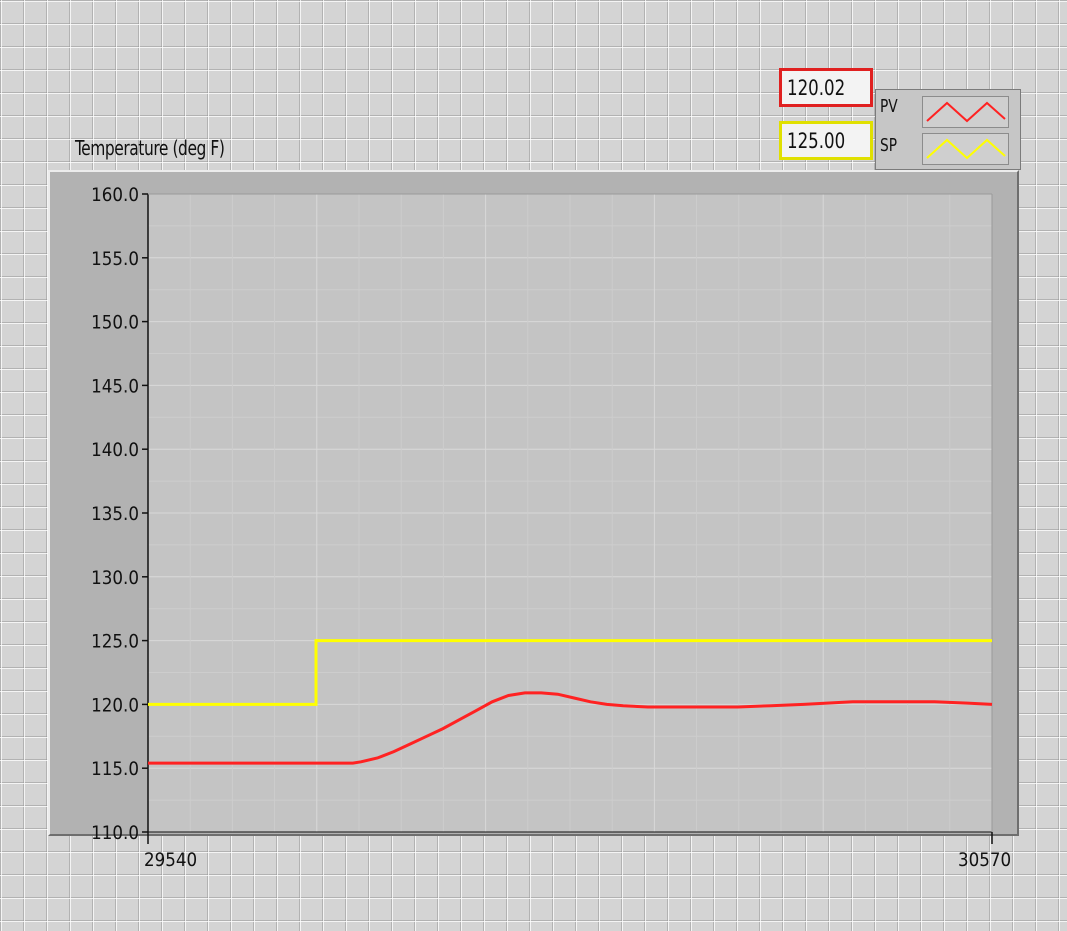  What do you see at coordinates (170, 860) in the screenshot?
I see `x-tick-label: 29540` at bounding box center [170, 860].